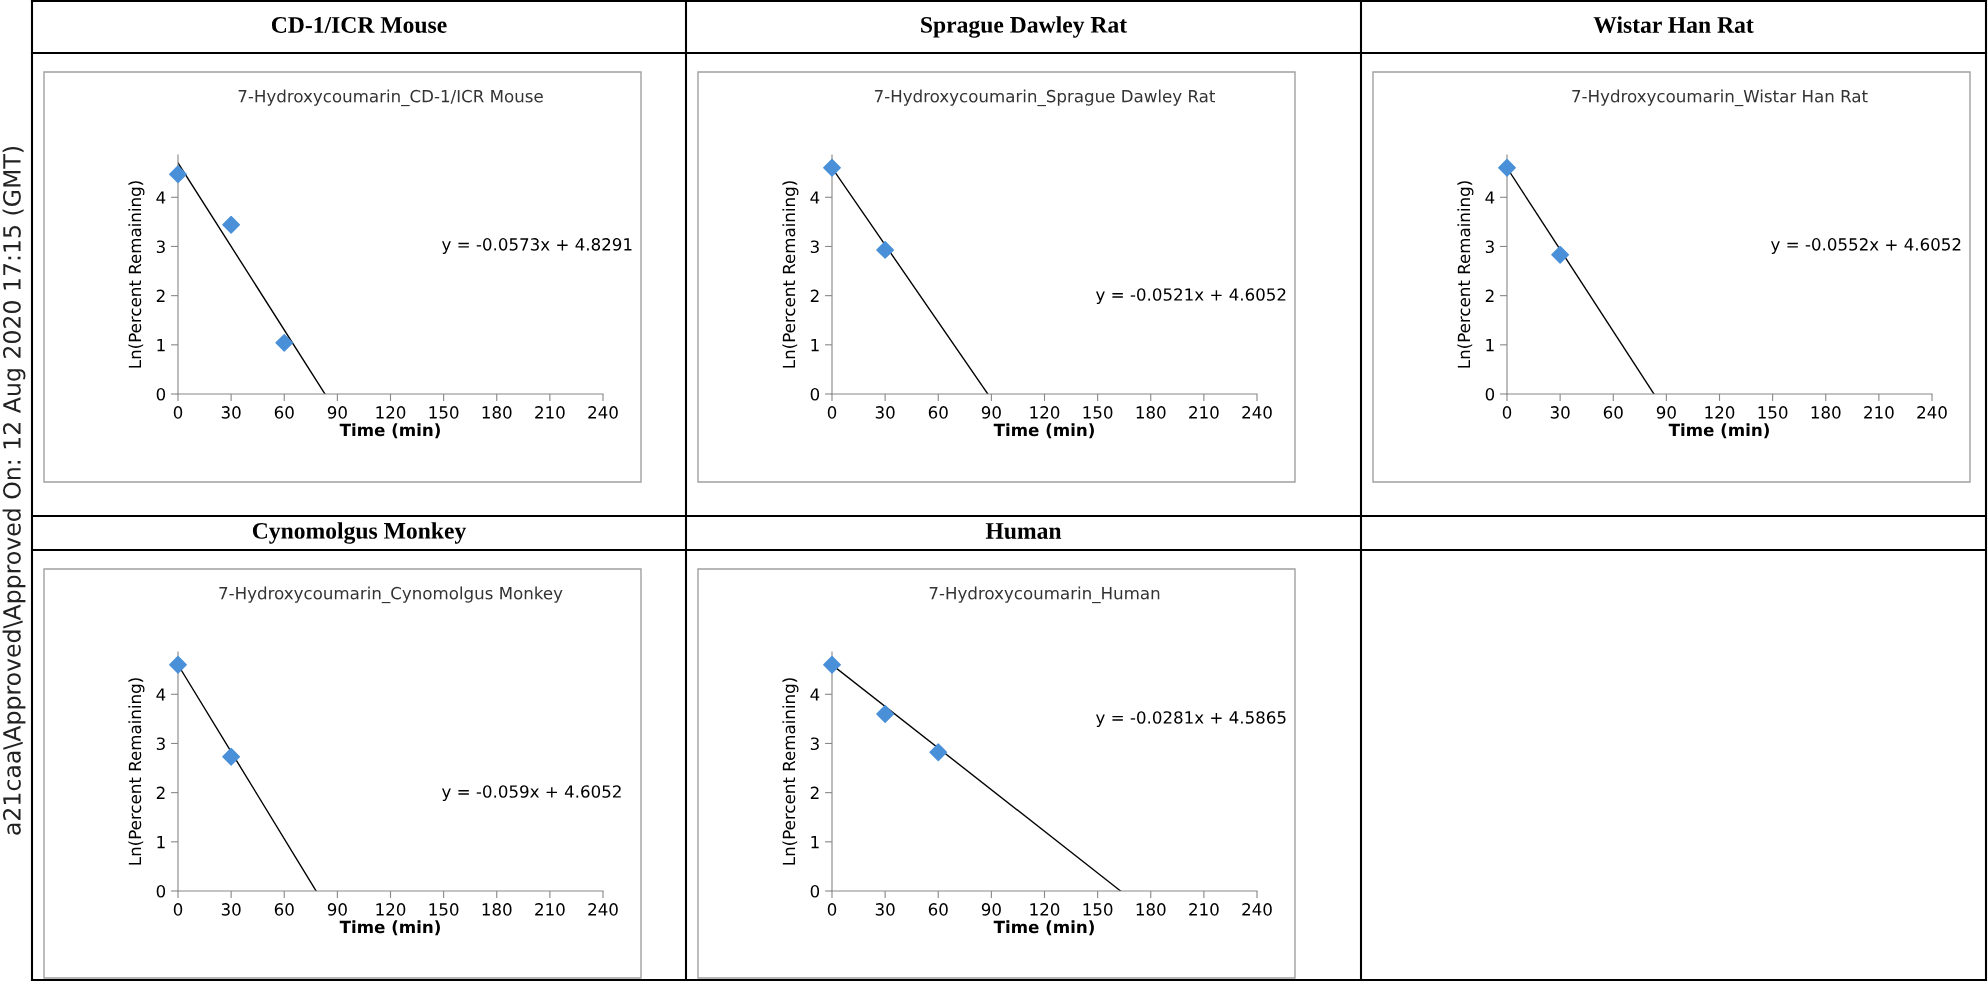 This screenshot has height=981, width=1988. Describe the element at coordinates (14, 490) in the screenshot. I see `text: a21caa\Approved\Approved On: 12 Aug 2020 17:15 (GMT)` at that location.